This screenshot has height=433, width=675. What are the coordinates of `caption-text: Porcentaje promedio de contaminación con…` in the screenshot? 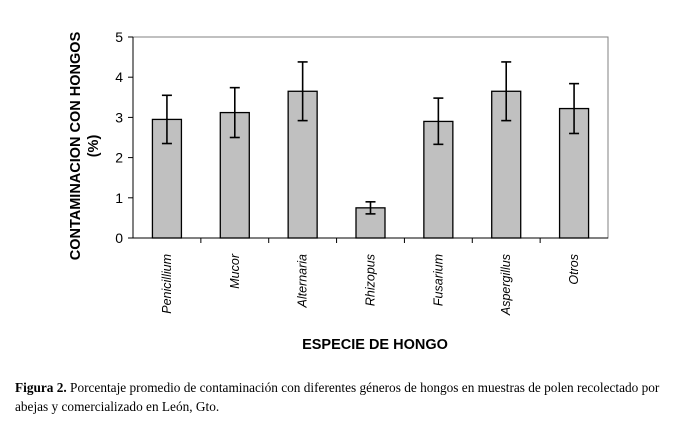 It's located at (337, 397).